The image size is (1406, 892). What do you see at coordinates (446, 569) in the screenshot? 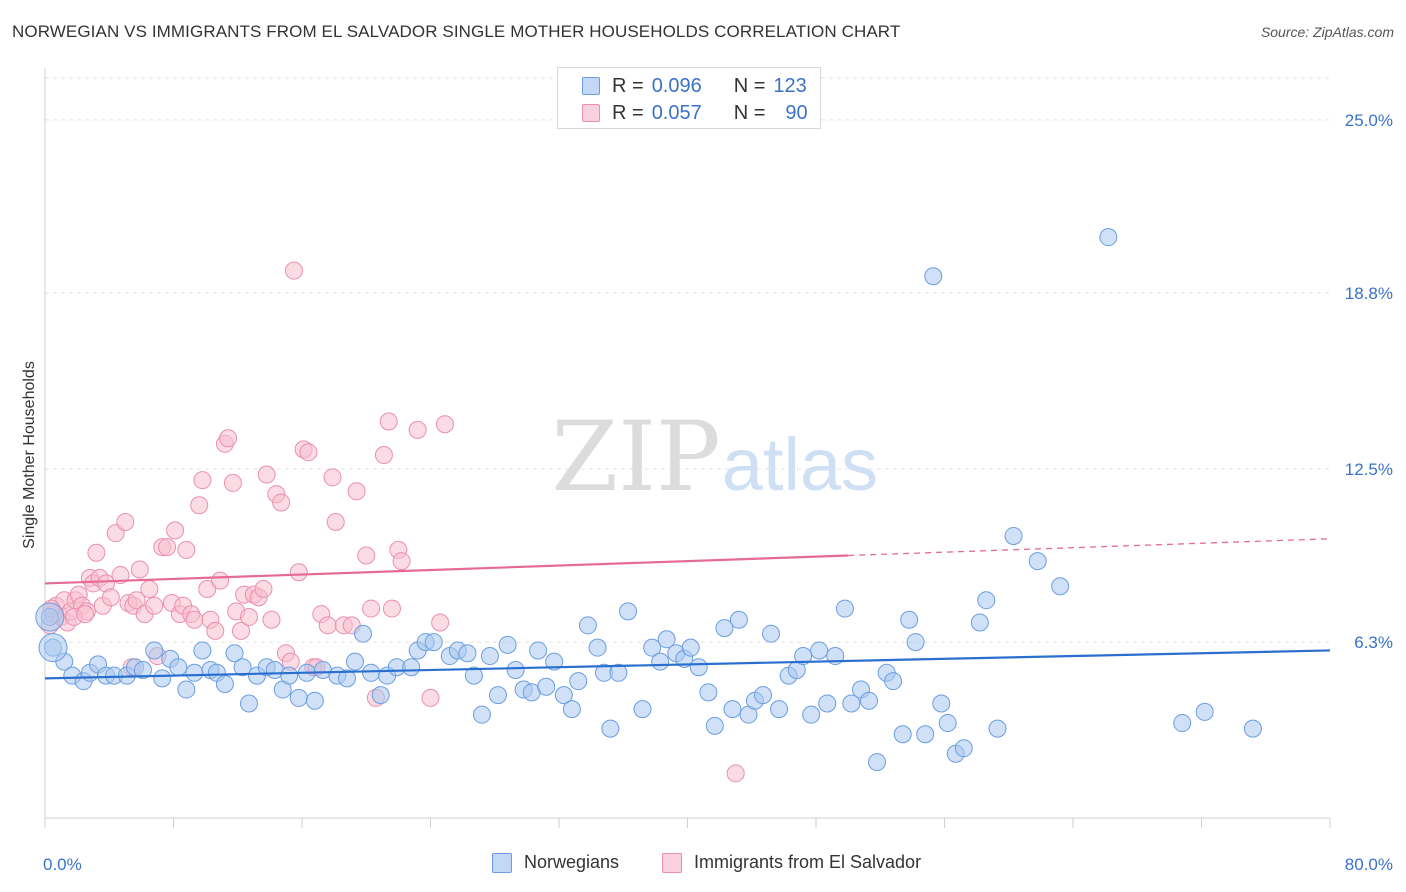
I see `trend-line-el-salvador` at bounding box center [446, 569].